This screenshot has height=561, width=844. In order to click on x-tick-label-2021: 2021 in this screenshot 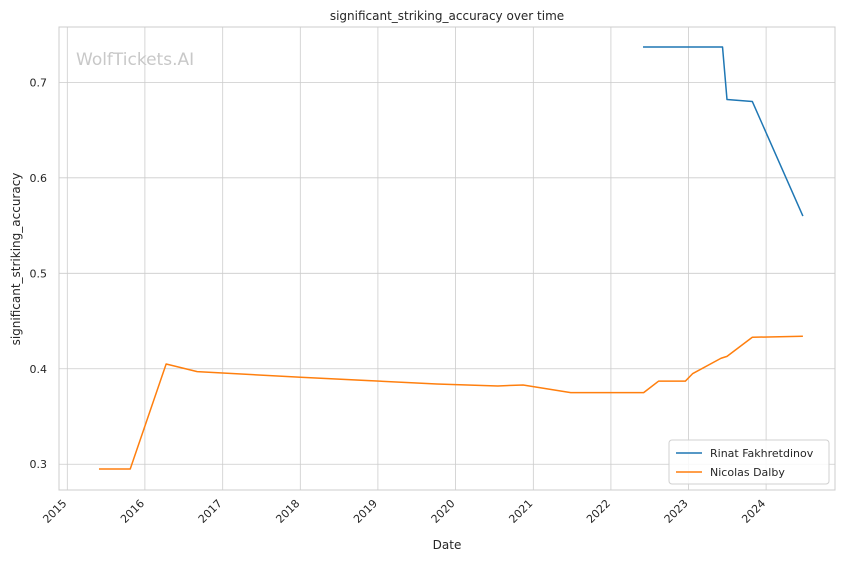, I will do `click(520, 511)`.